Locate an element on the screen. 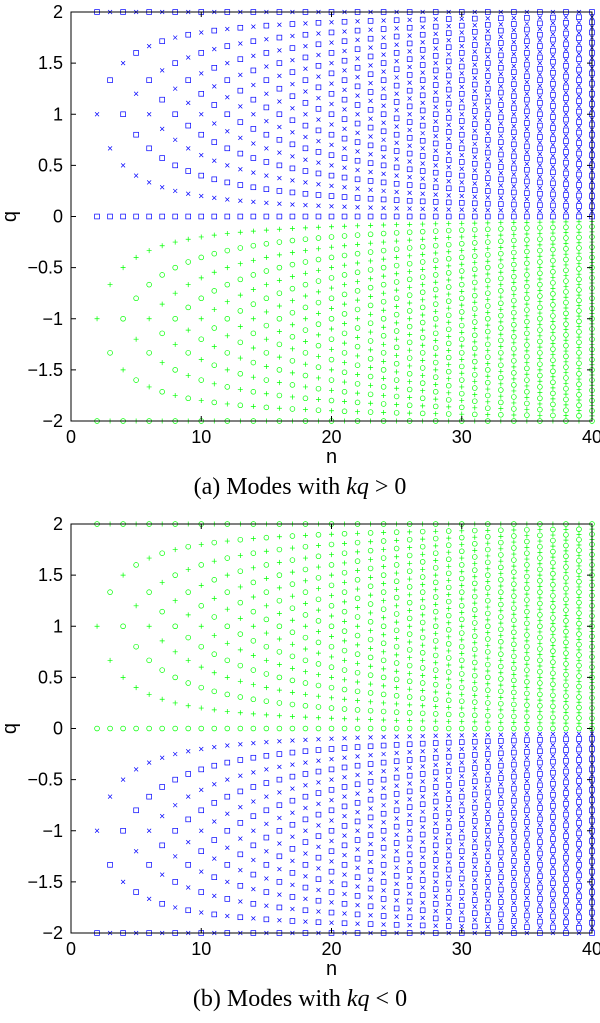 The width and height of the screenshot is (600, 1023). y-tick-label: −1.5 is located at coordinates (45, 882).